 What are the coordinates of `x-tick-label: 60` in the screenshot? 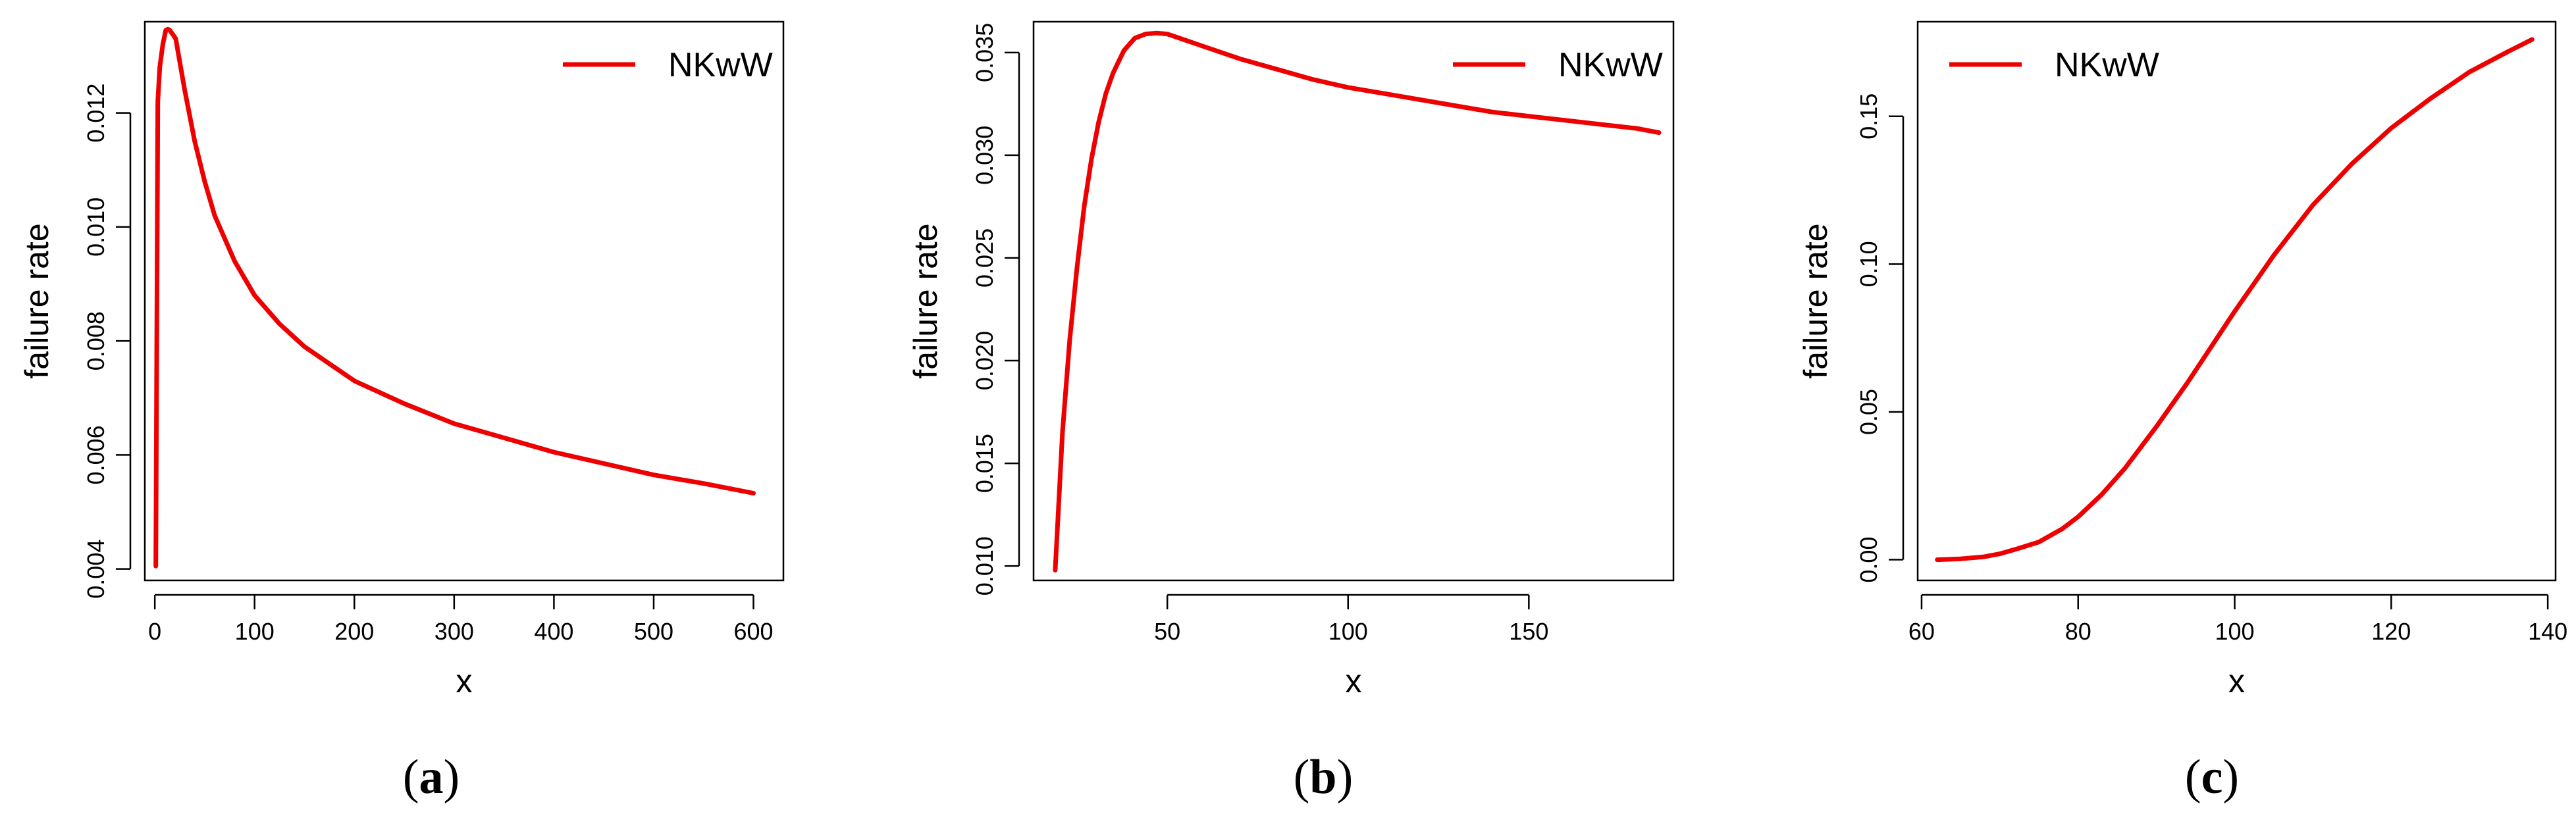 It's located at (1921, 631).